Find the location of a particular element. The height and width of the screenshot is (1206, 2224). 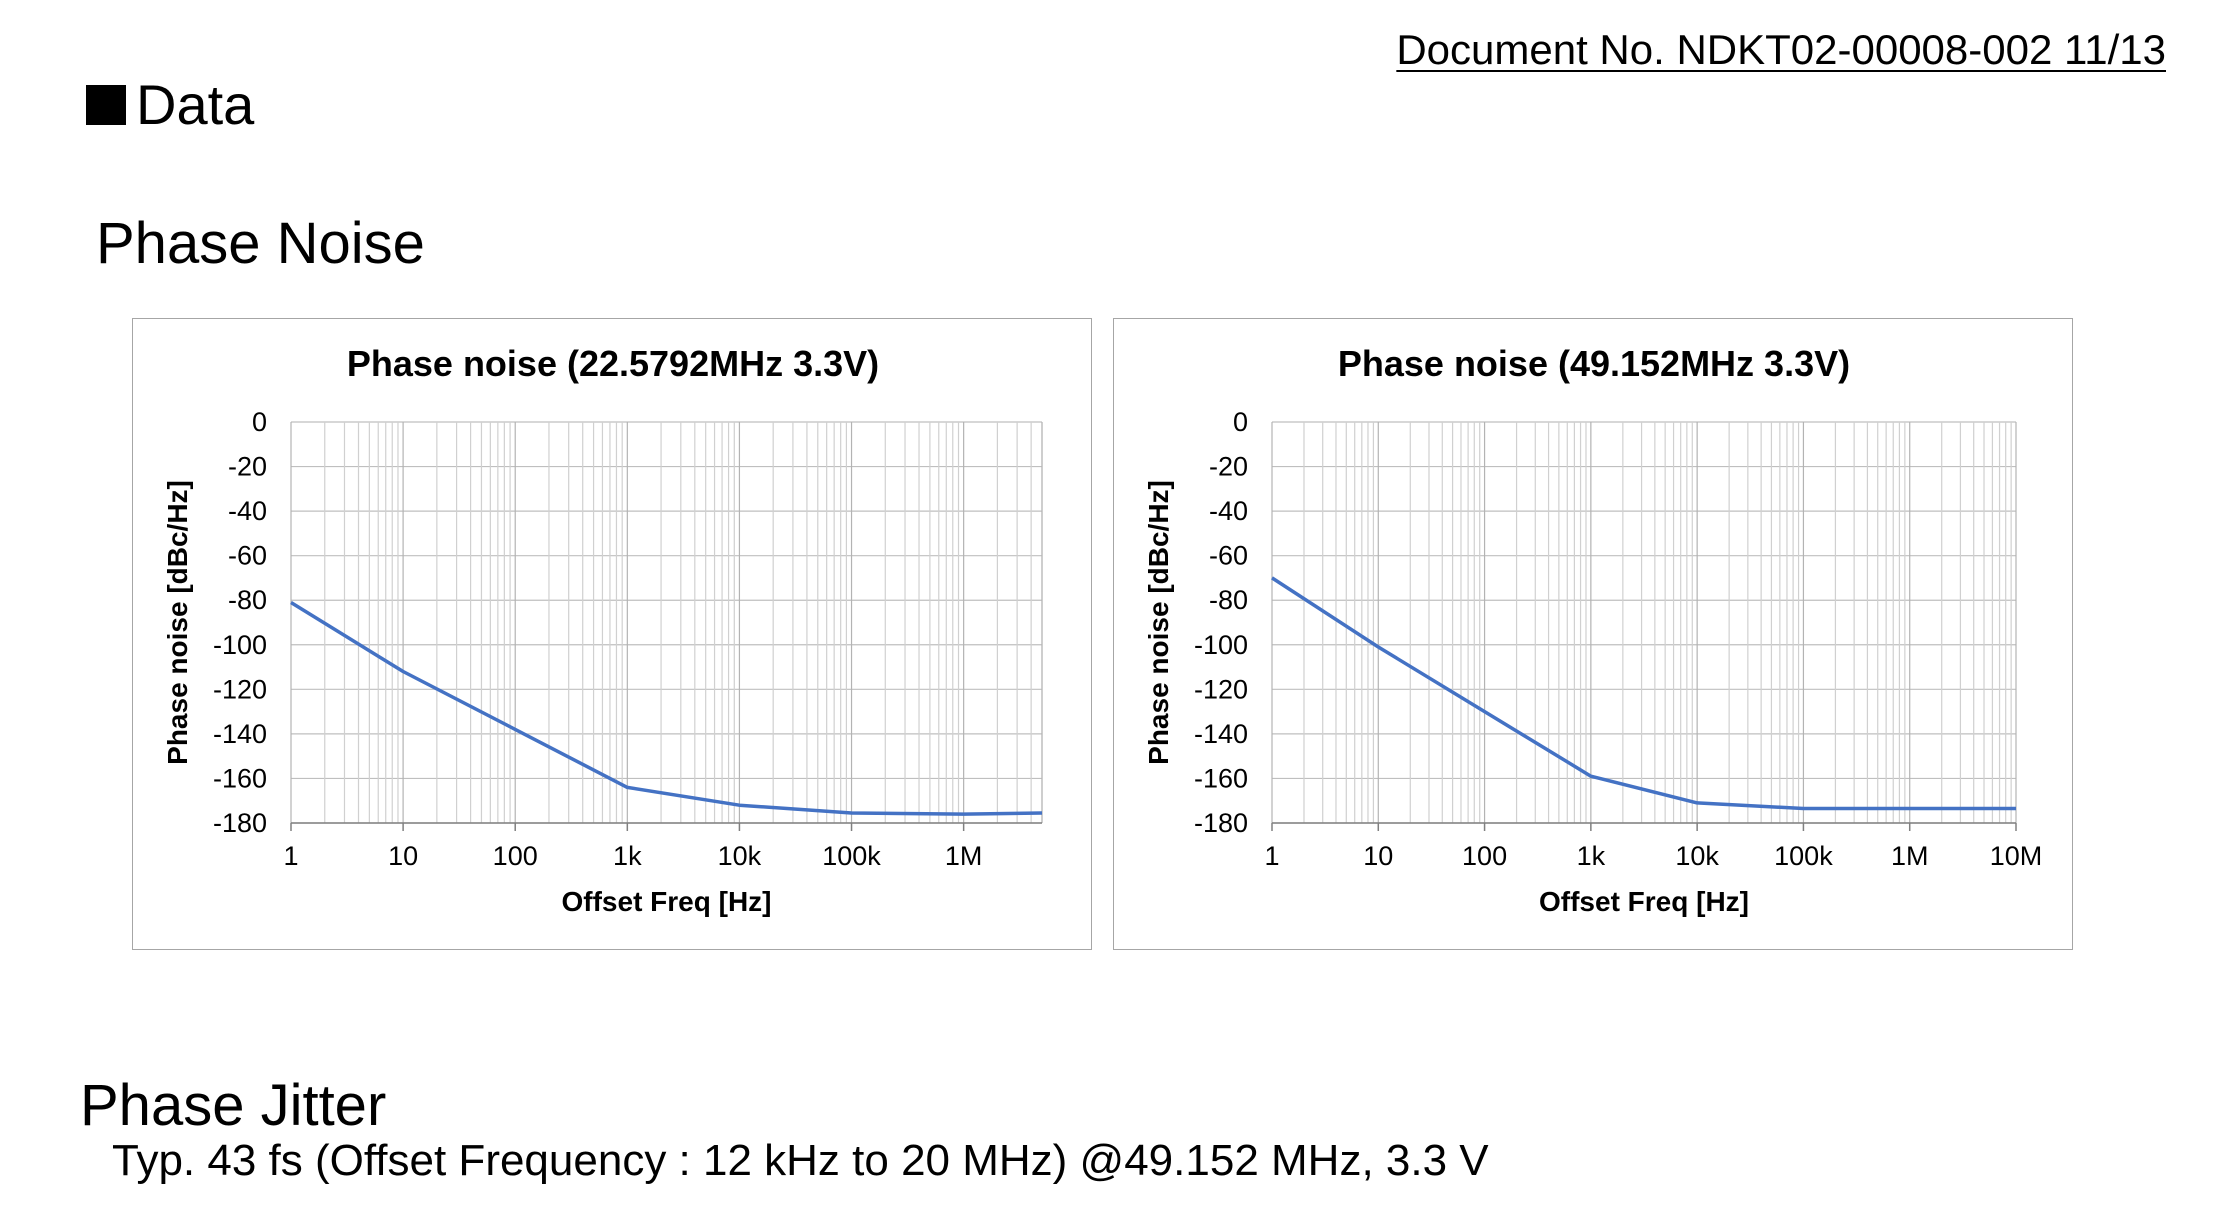

section-heading: Data is located at coordinates (170, 104).